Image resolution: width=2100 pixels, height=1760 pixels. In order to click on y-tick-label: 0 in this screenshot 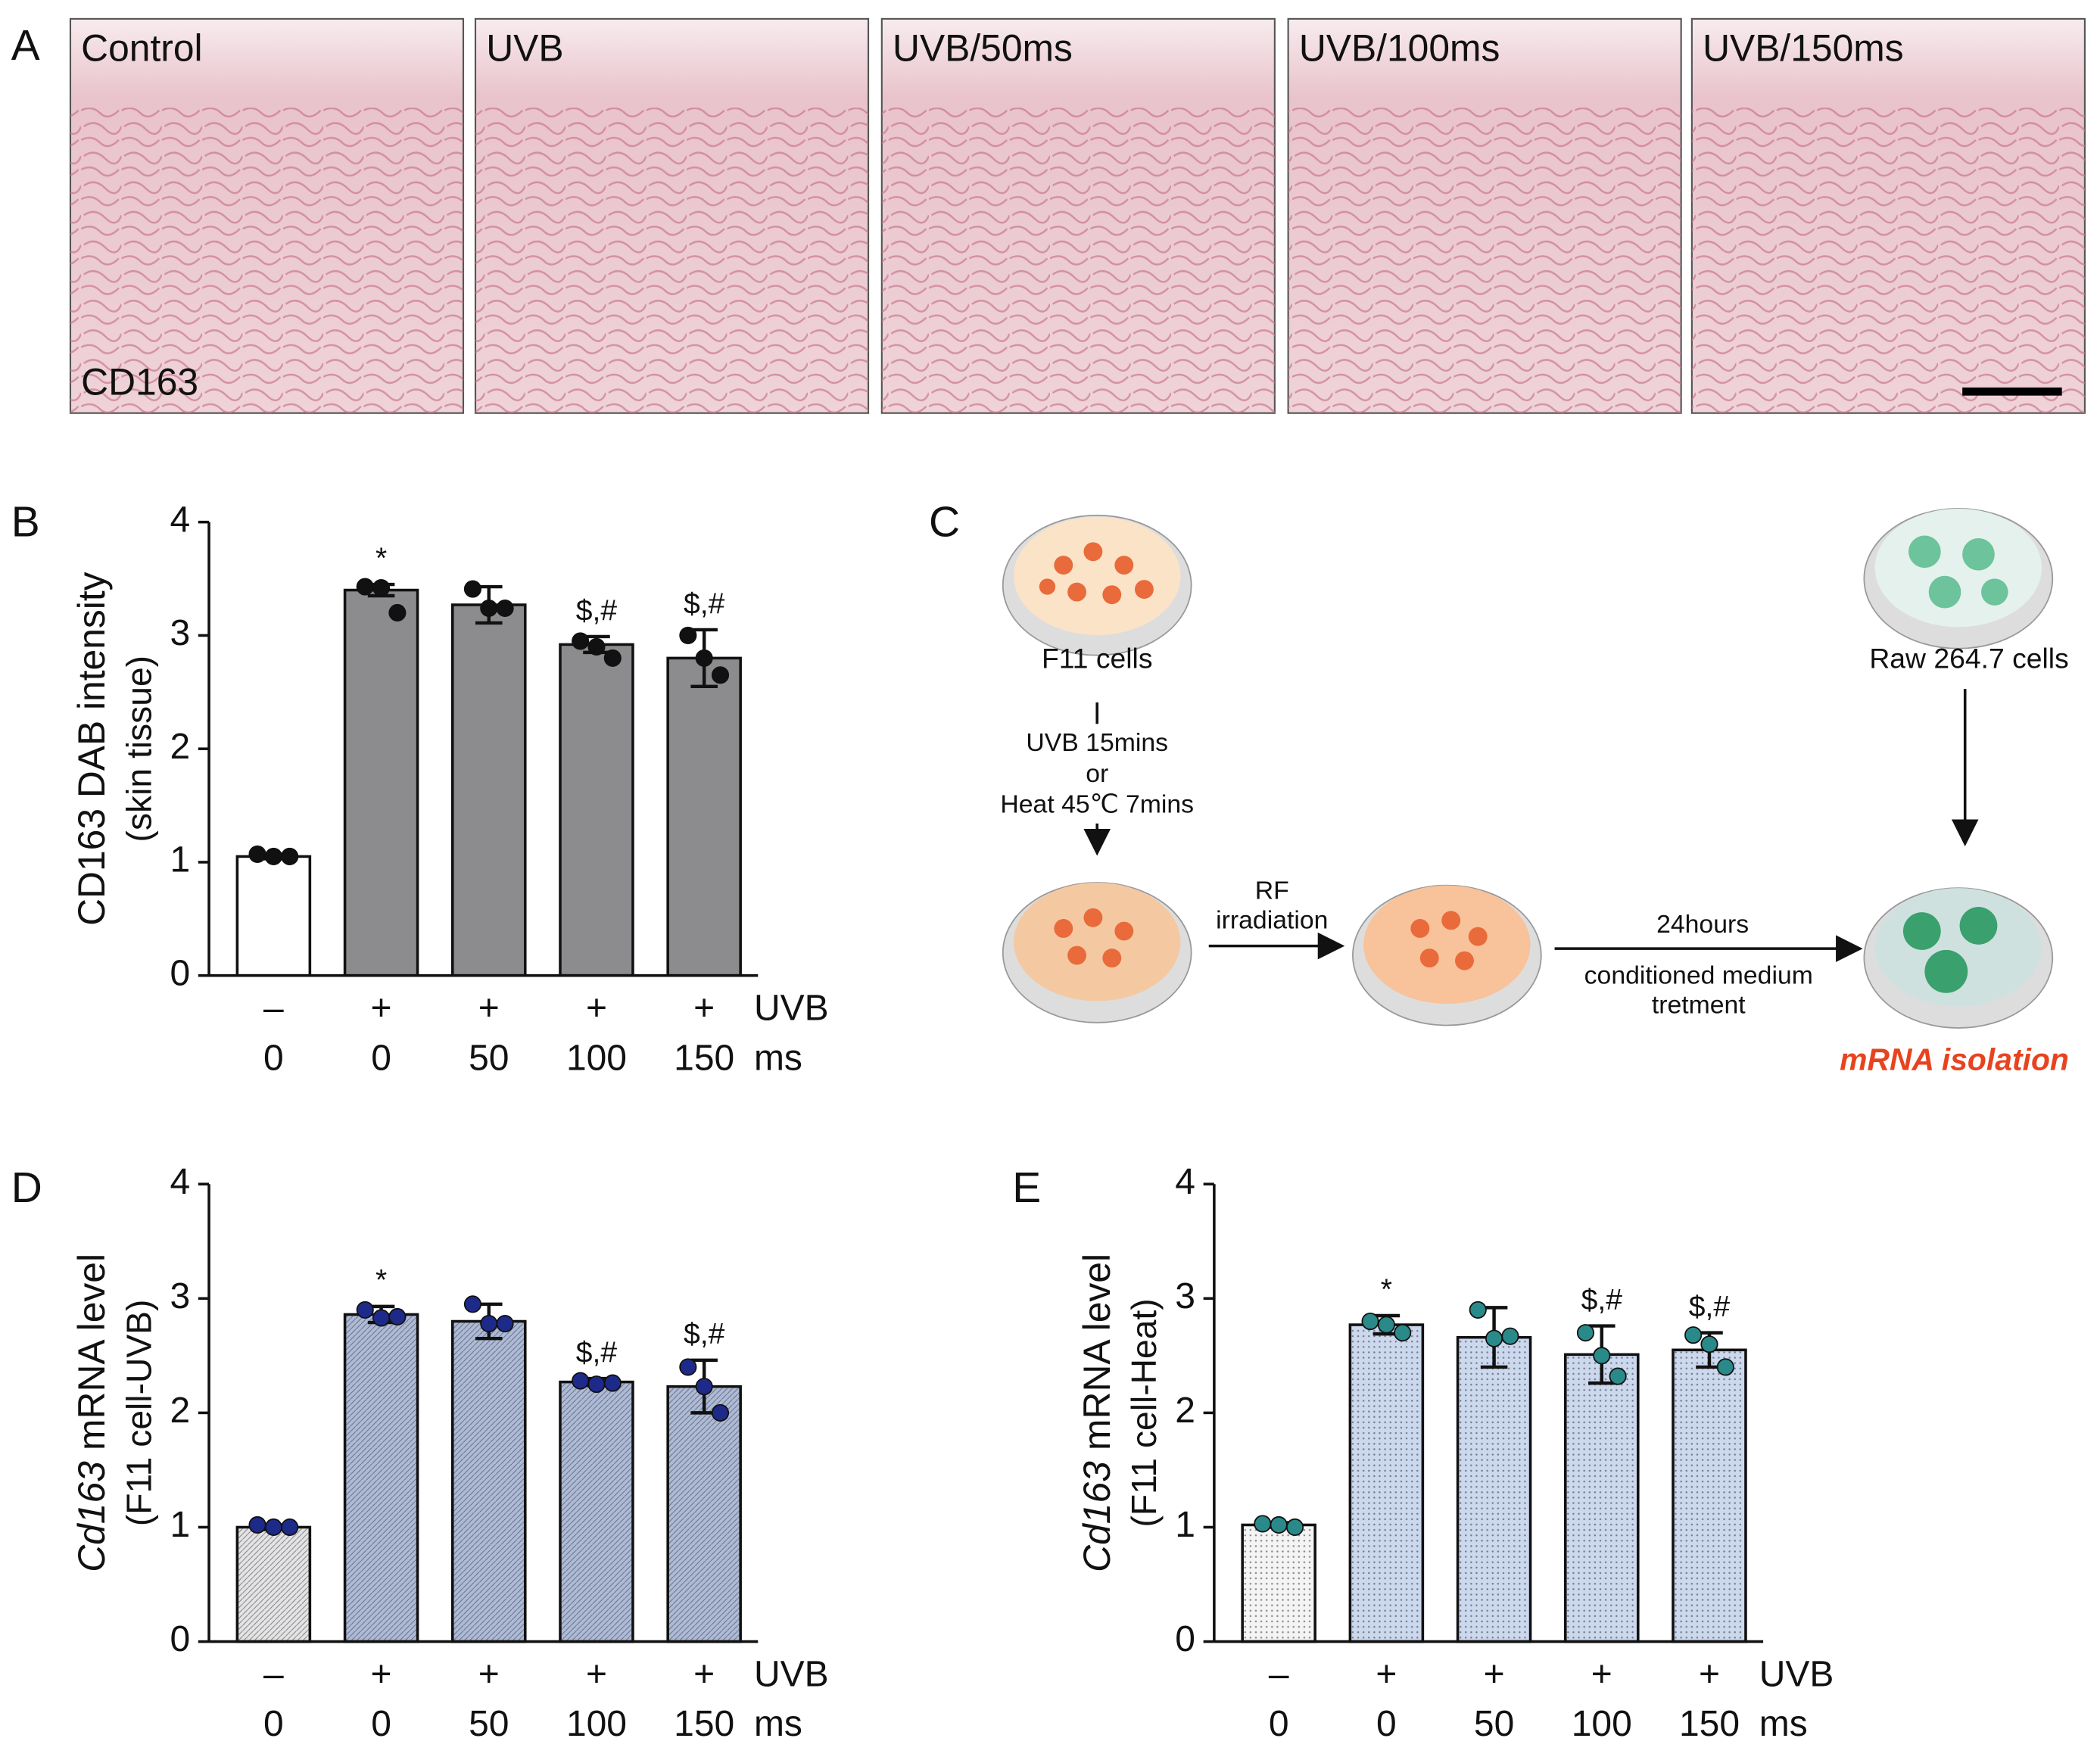, I will do `click(1185, 1639)`.